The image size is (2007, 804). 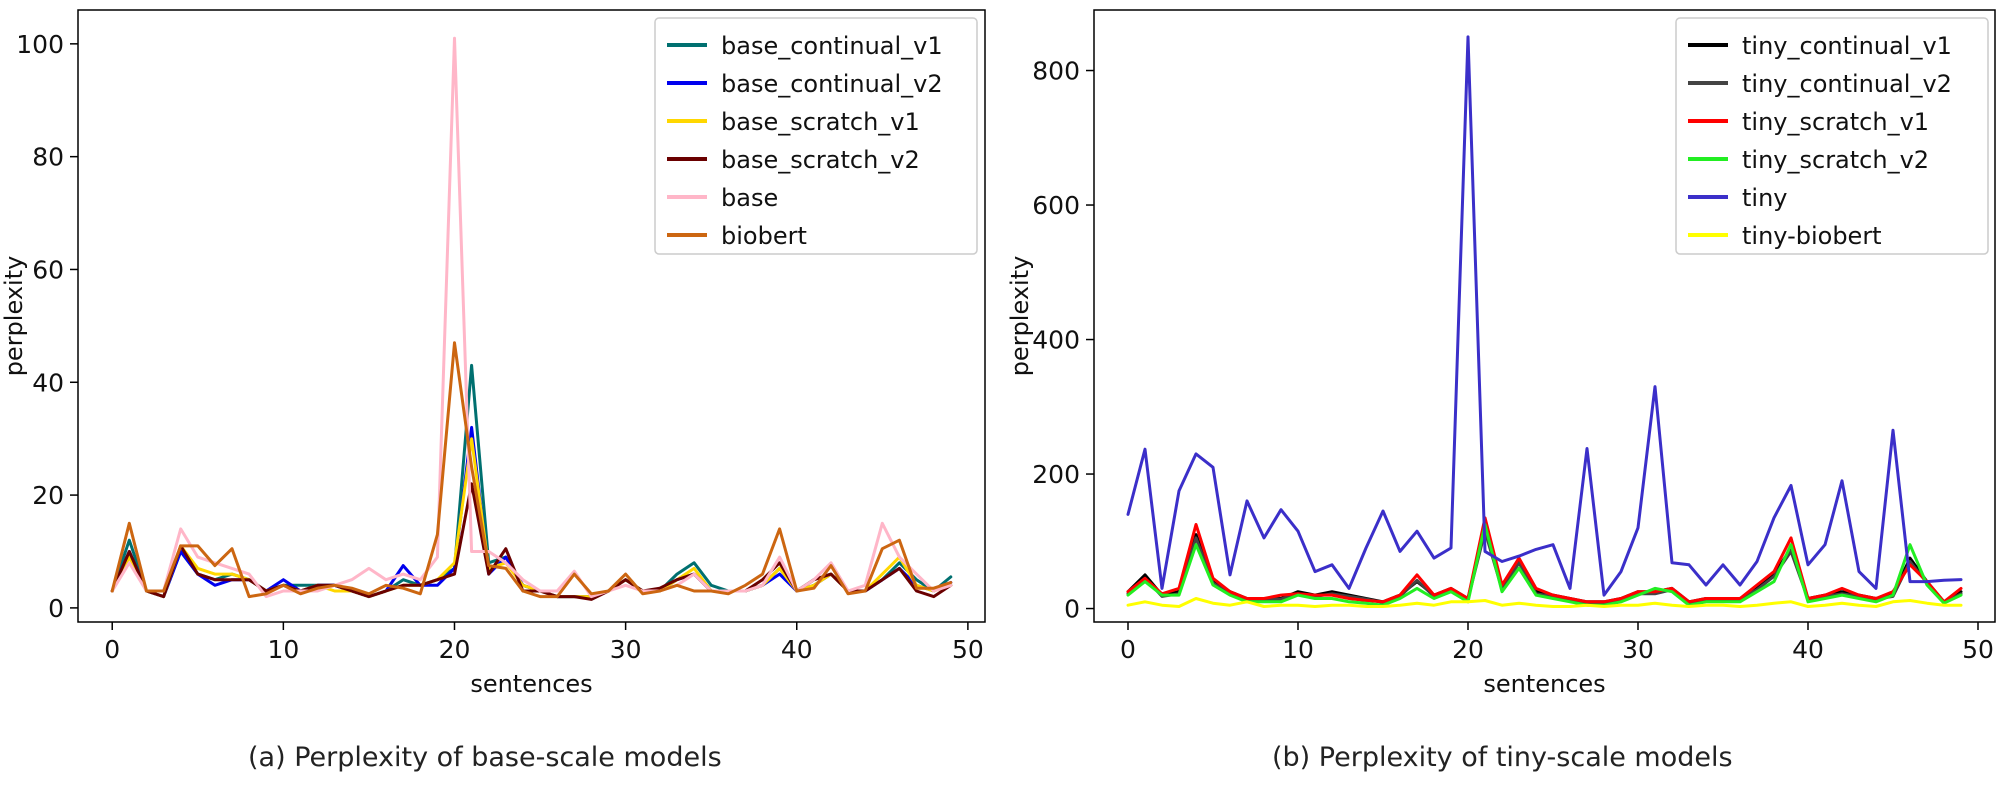 What do you see at coordinates (1544, 602) in the screenshot?
I see `series-line-tiny-biobert` at bounding box center [1544, 602].